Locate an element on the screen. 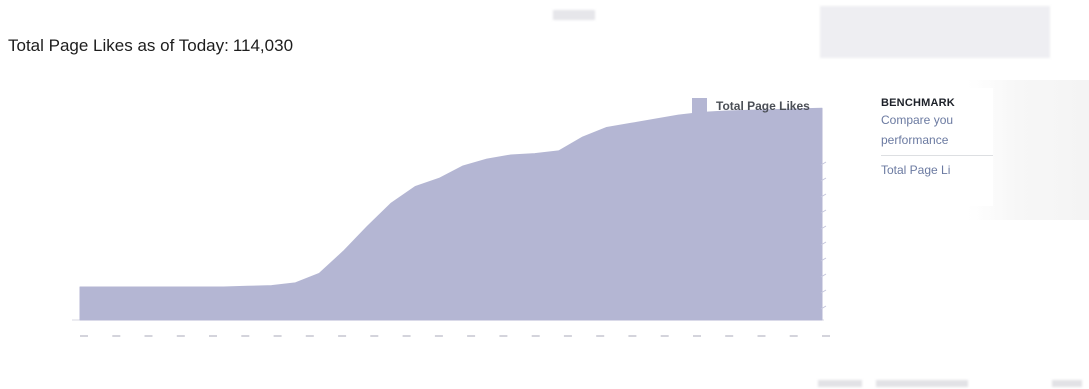 This screenshot has width=1089, height=389. chart-legend: Total Page Likes is located at coordinates (751, 105).